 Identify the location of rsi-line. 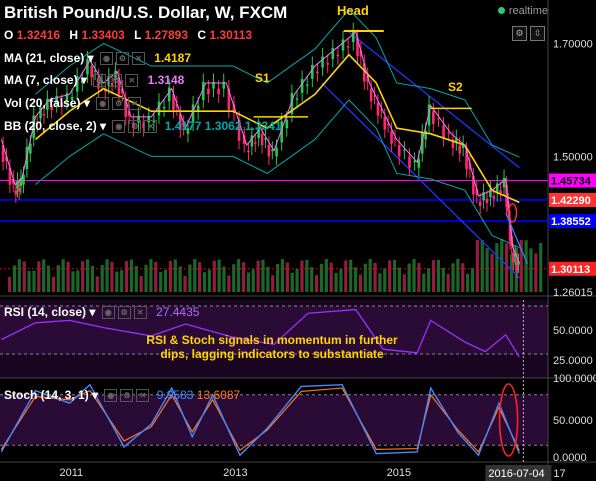
(260, 333).